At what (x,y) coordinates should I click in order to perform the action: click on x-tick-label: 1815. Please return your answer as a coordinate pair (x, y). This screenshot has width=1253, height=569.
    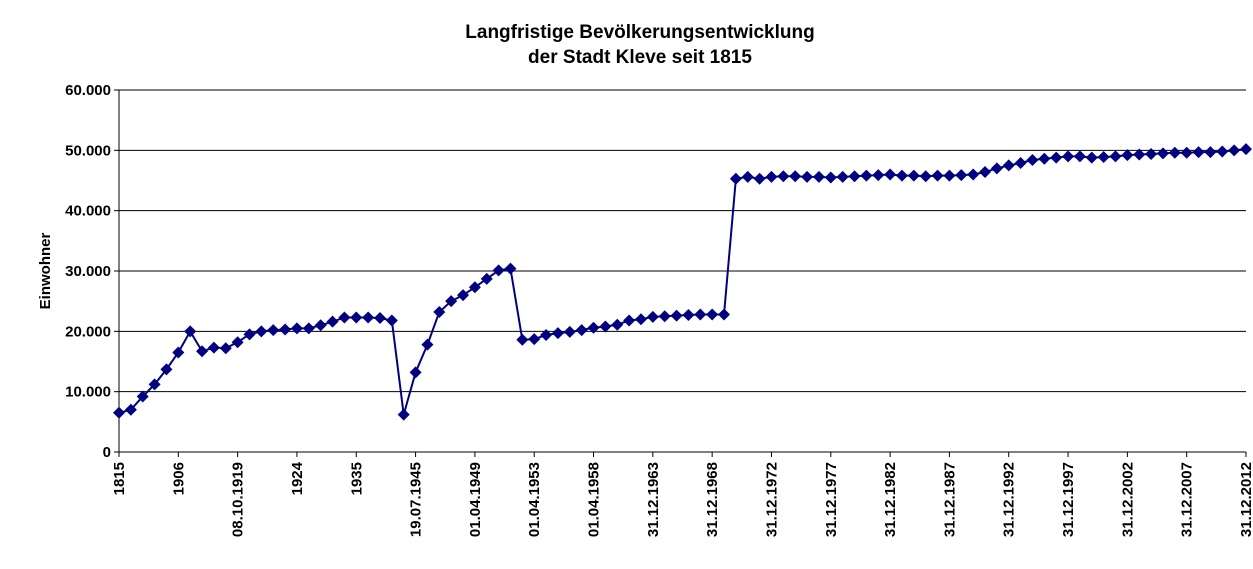
    Looking at the image, I should click on (119, 478).